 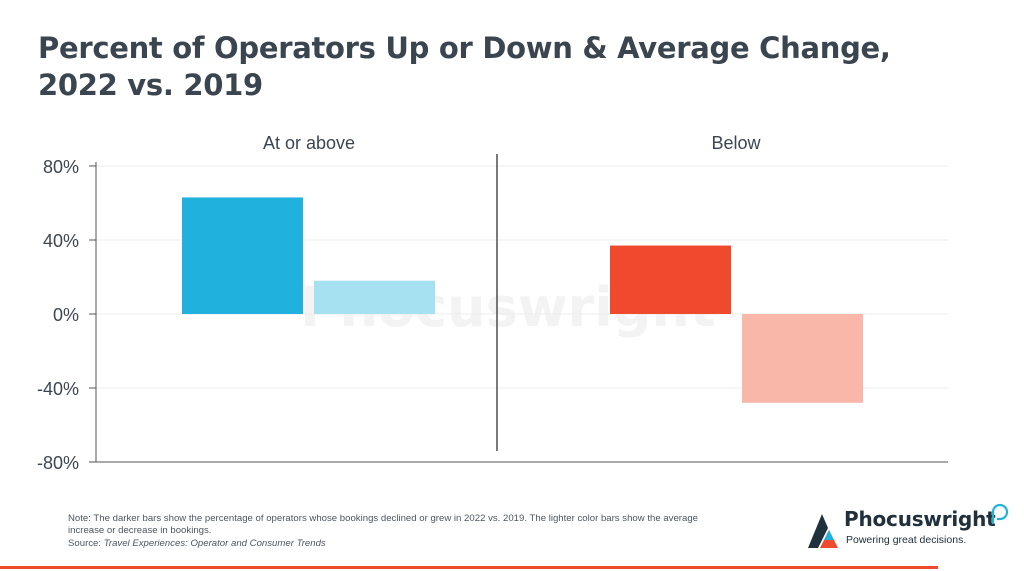 I want to click on y-tick-label: 0%, so click(x=66, y=315).